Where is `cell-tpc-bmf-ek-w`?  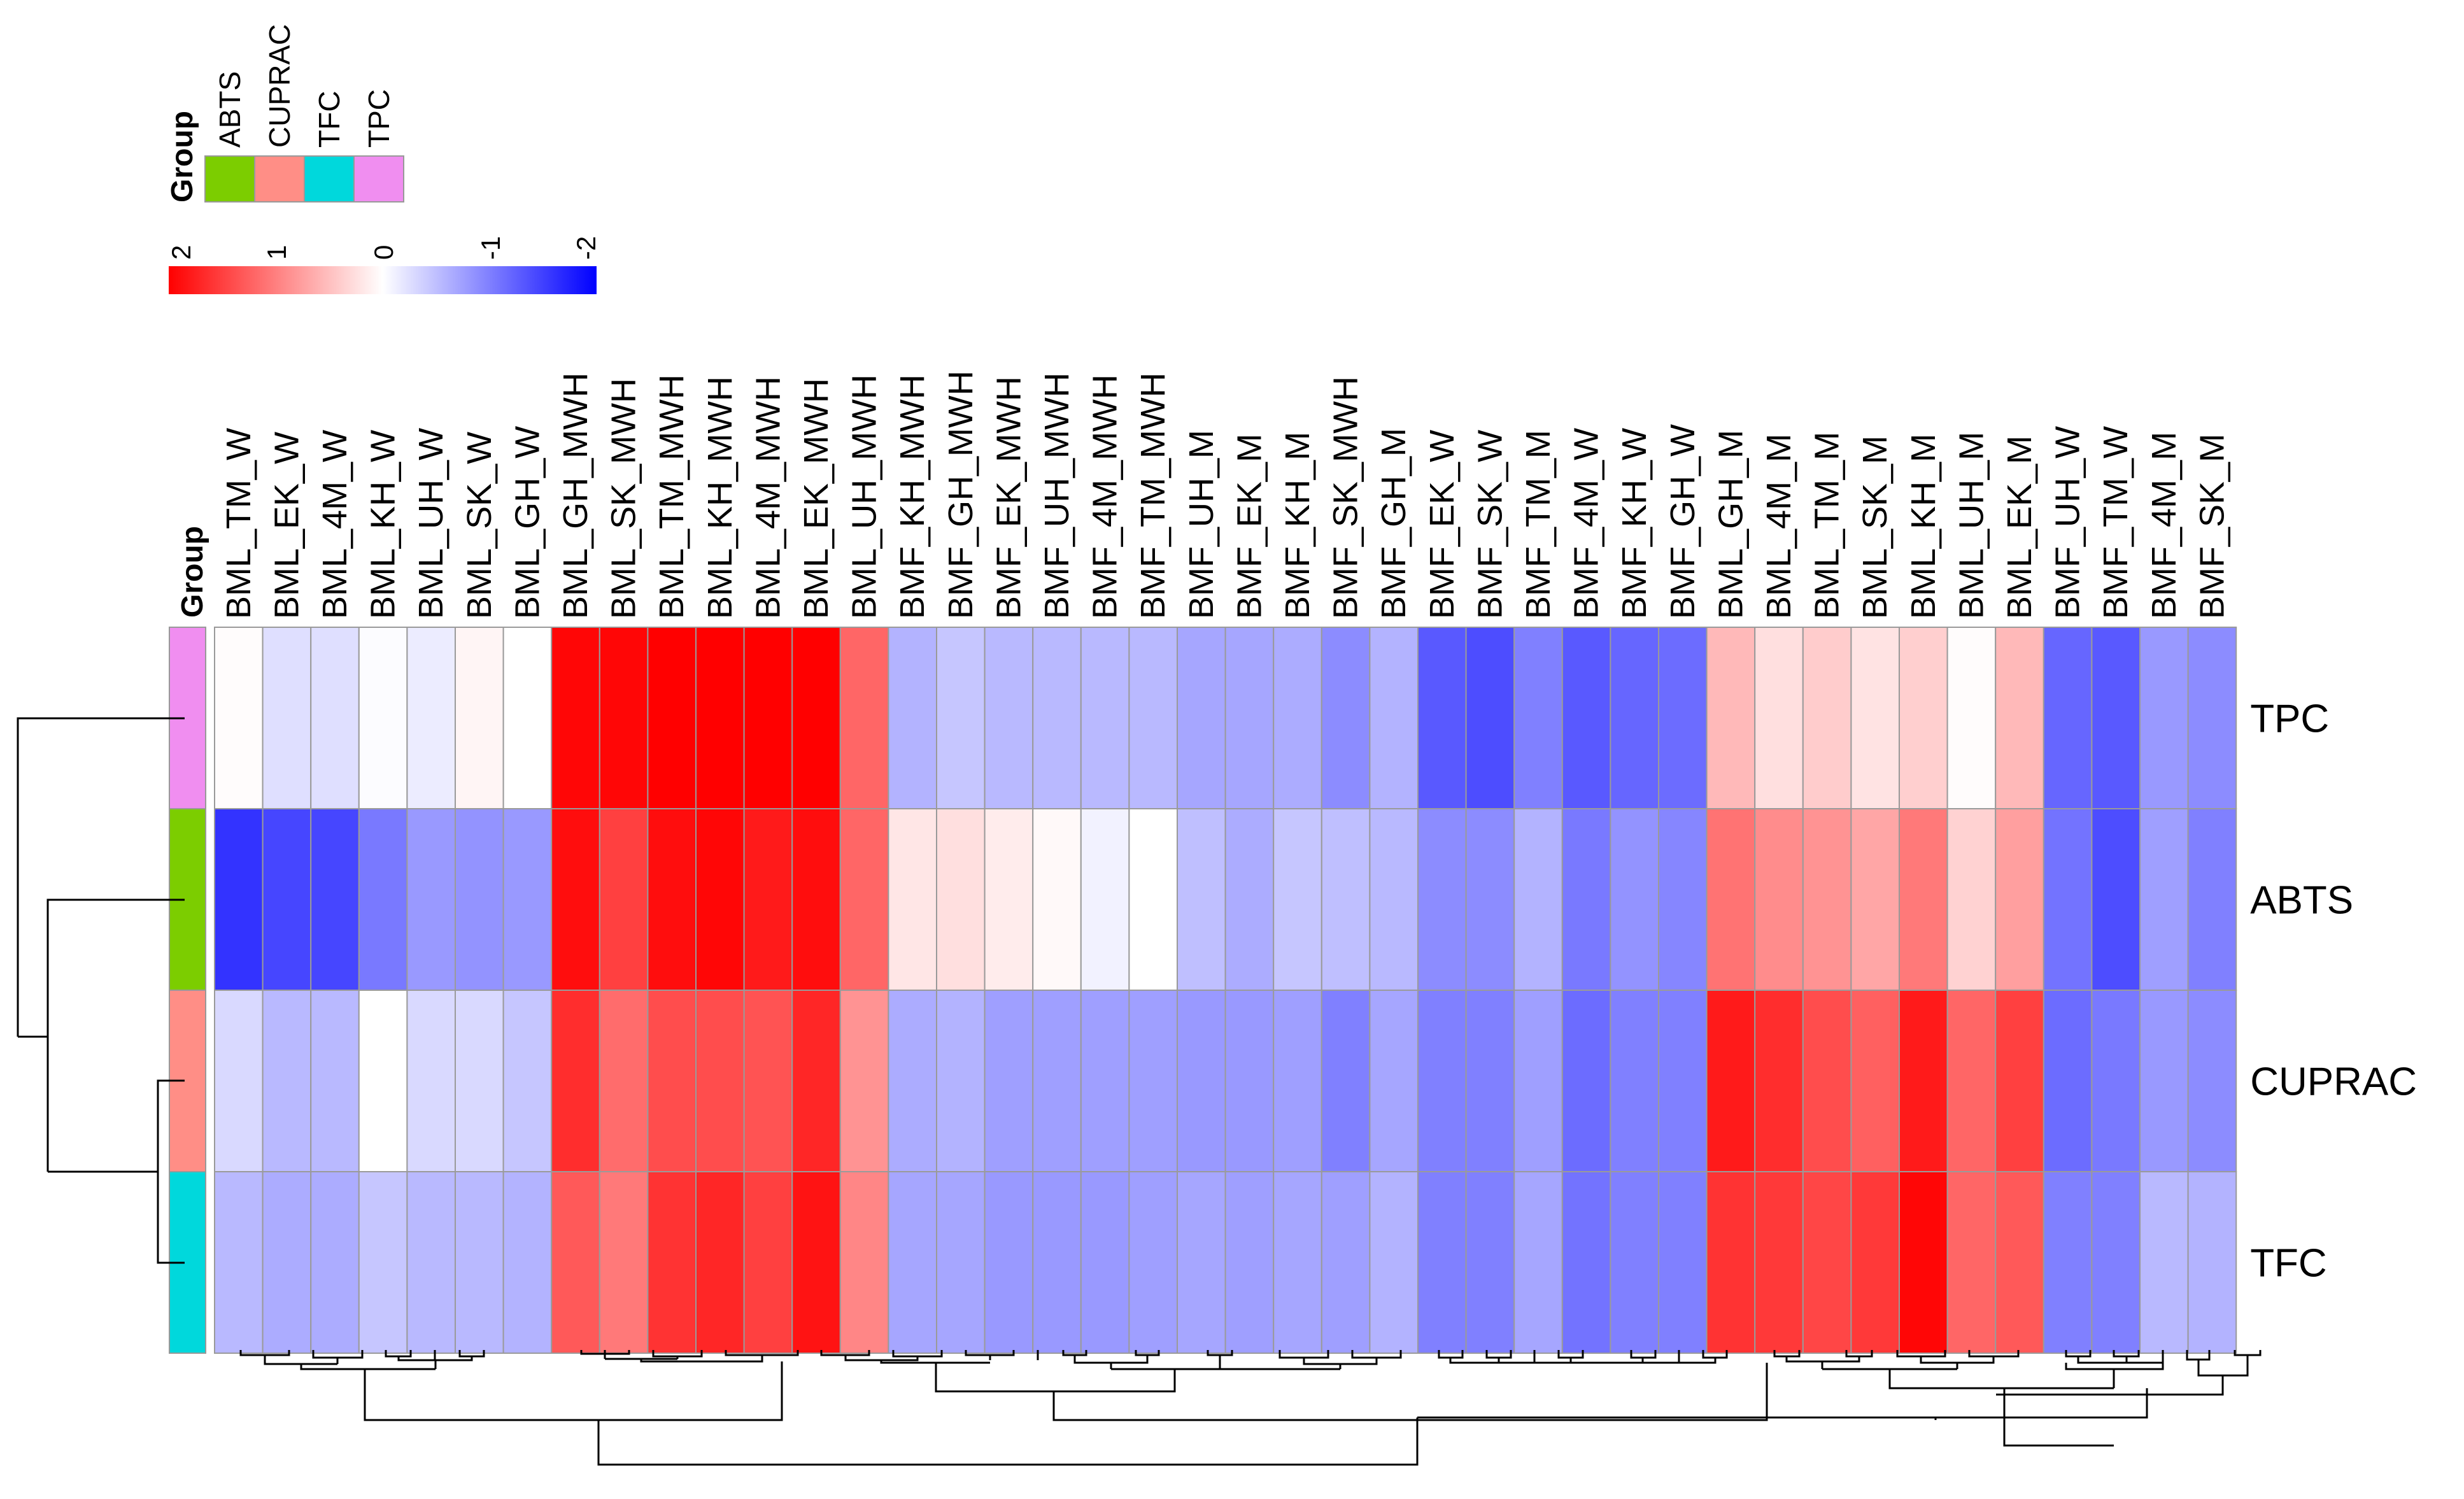
cell-tpc-bmf-ek-w is located at coordinates (1442, 718).